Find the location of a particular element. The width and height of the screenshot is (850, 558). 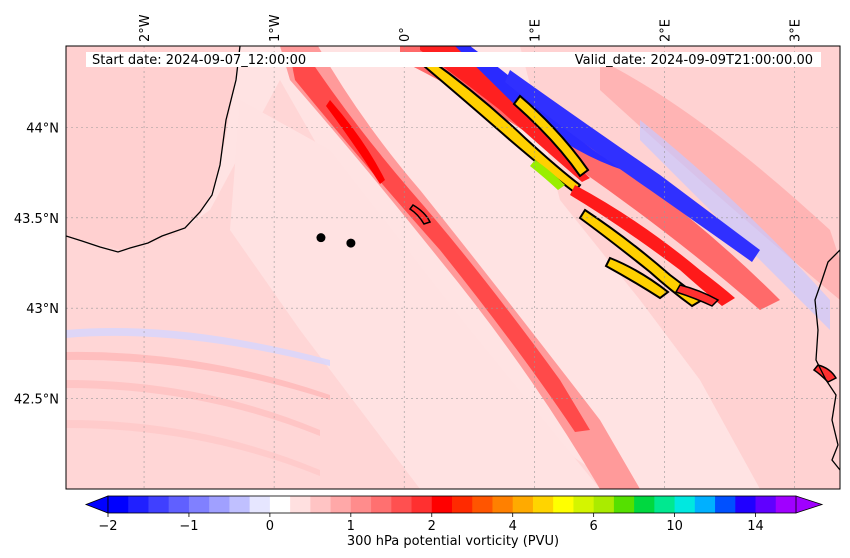

lon-tick-label: 3°E is located at coordinates (795, 30).